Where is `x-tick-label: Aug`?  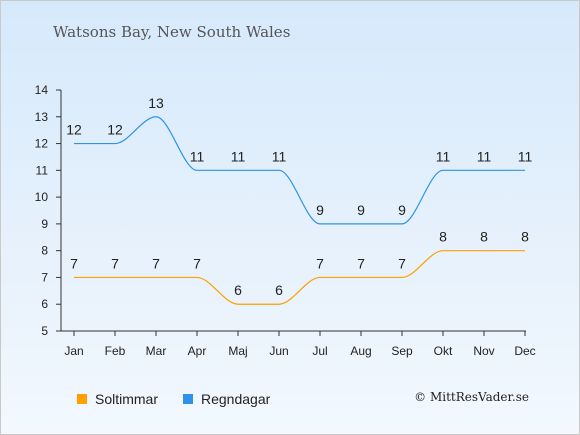 x-tick-label: Aug is located at coordinates (360, 351).